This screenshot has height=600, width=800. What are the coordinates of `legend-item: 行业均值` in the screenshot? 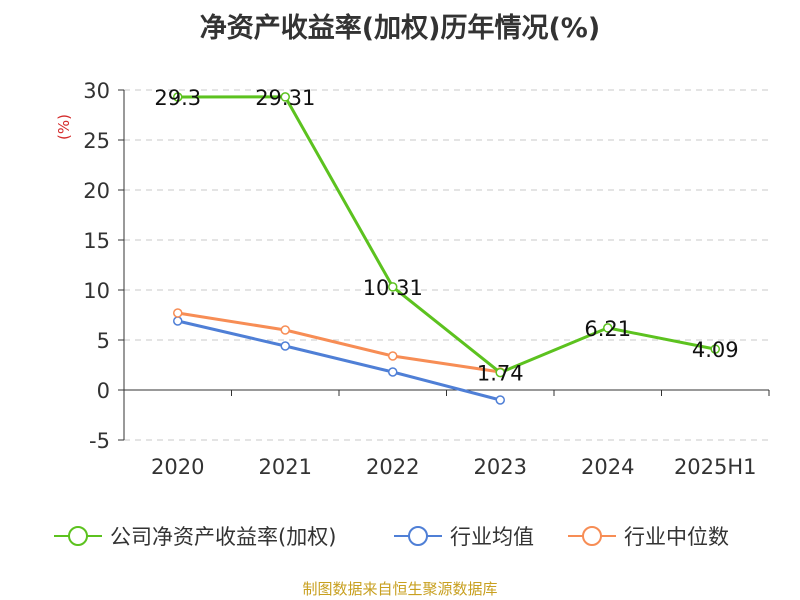 It's located at (464, 537).